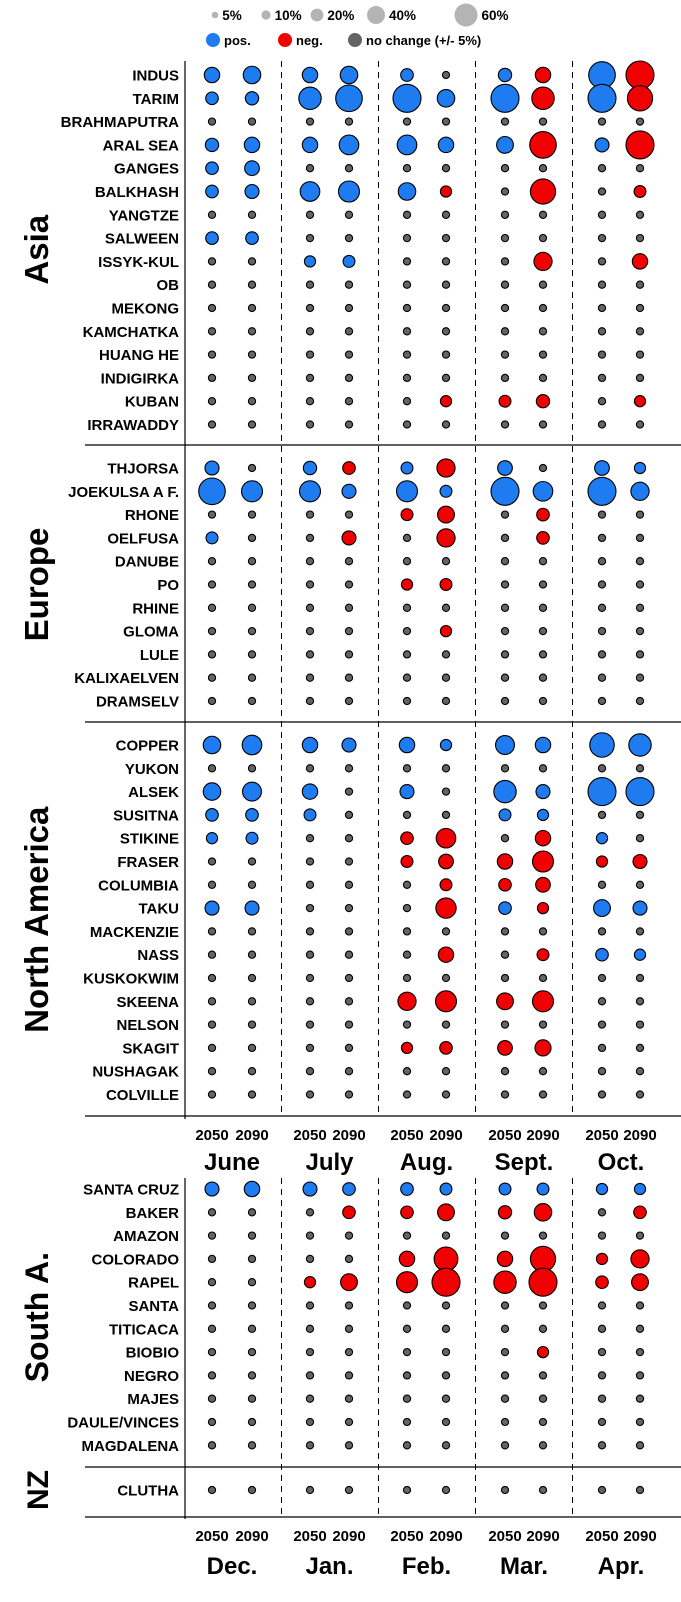  Describe the element at coordinates (149, 839) in the screenshot. I see `river-label-stikine: STIKINE` at that location.